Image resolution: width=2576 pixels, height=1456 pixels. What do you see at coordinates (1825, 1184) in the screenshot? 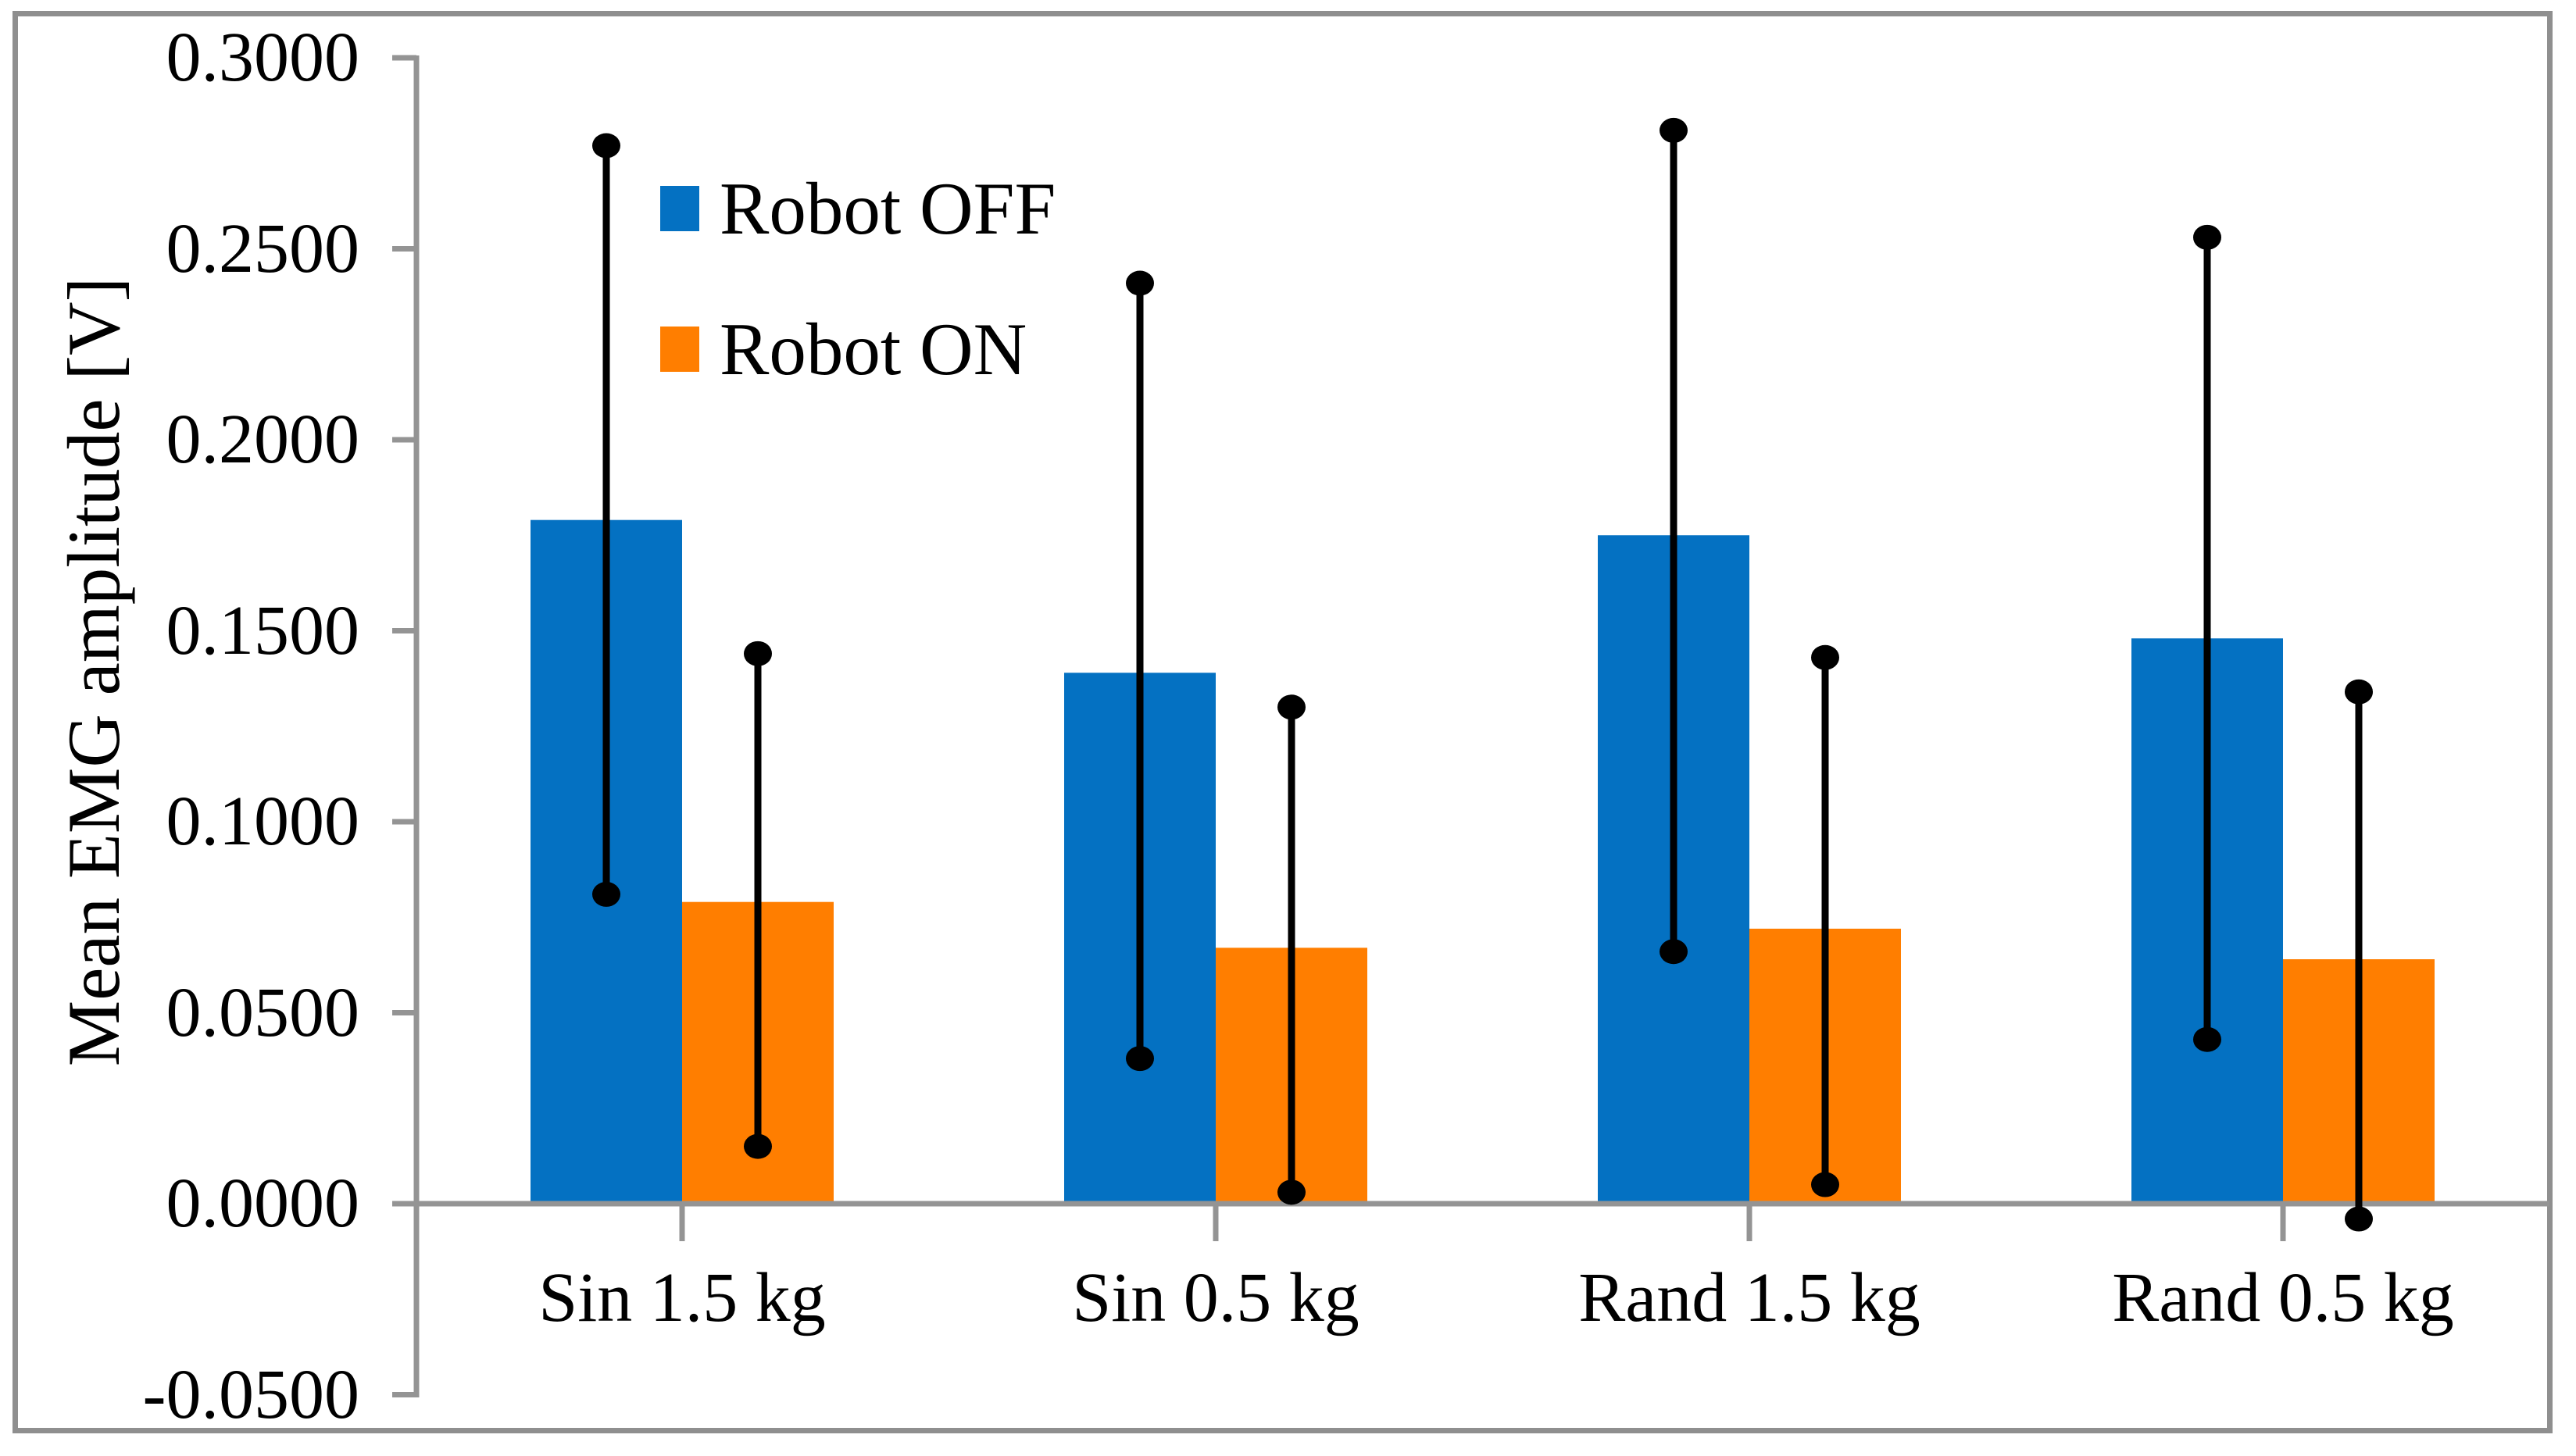
I see `error-dot-low-robot-on-rand-1-5-kg` at bounding box center [1825, 1184].